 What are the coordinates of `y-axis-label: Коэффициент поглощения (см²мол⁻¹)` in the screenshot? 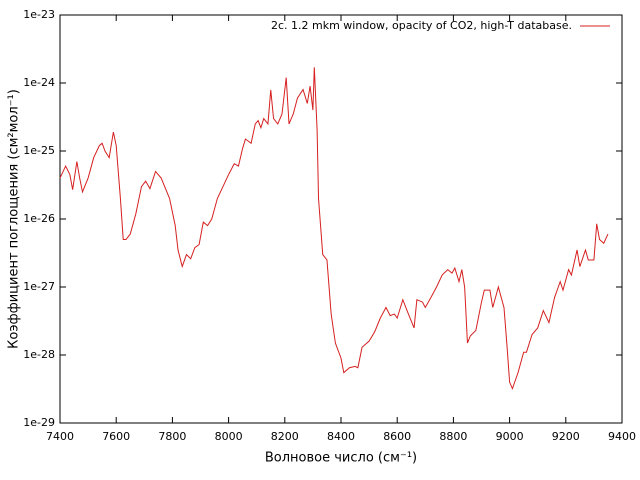 It's located at (14, 219).